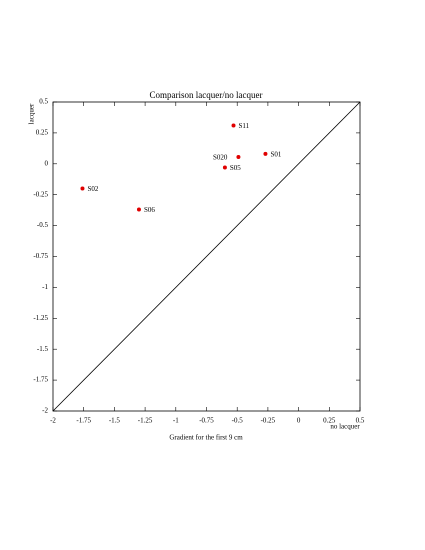 The width and height of the screenshot is (425, 550). Describe the element at coordinates (206, 95) in the screenshot. I see `chart-title: Comparison lacquer/no lacquer` at that location.